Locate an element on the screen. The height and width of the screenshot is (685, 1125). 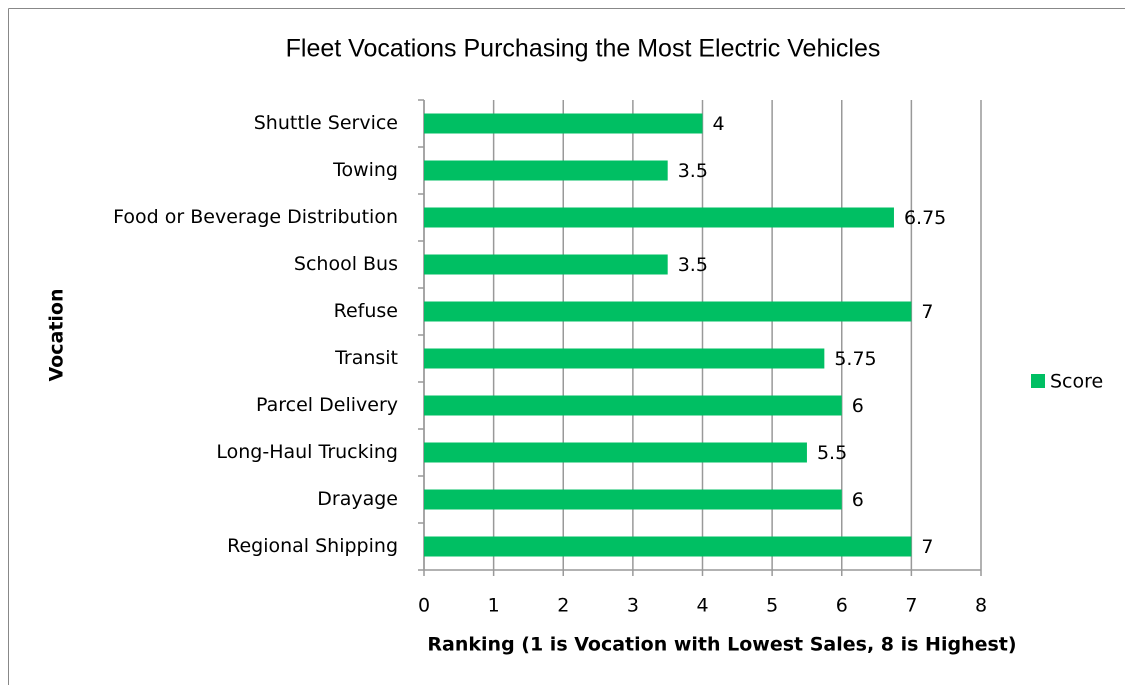
data-label: 5.5 is located at coordinates (832, 453).